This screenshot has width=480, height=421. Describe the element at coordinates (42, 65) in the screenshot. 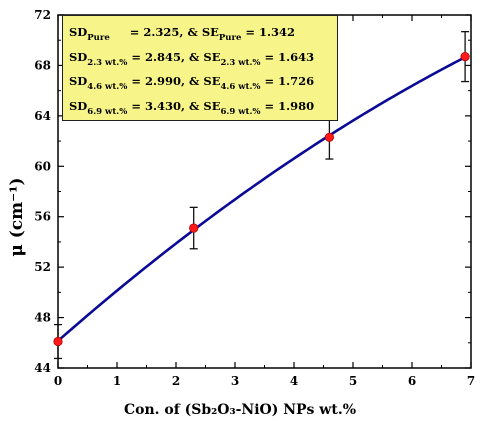

I see `y-tick-label: 68` at that location.